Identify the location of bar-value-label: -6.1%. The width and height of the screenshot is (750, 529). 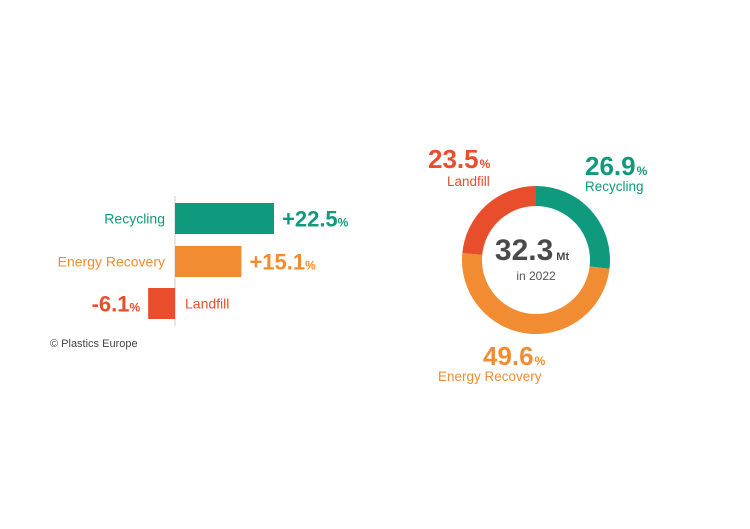
(116, 304).